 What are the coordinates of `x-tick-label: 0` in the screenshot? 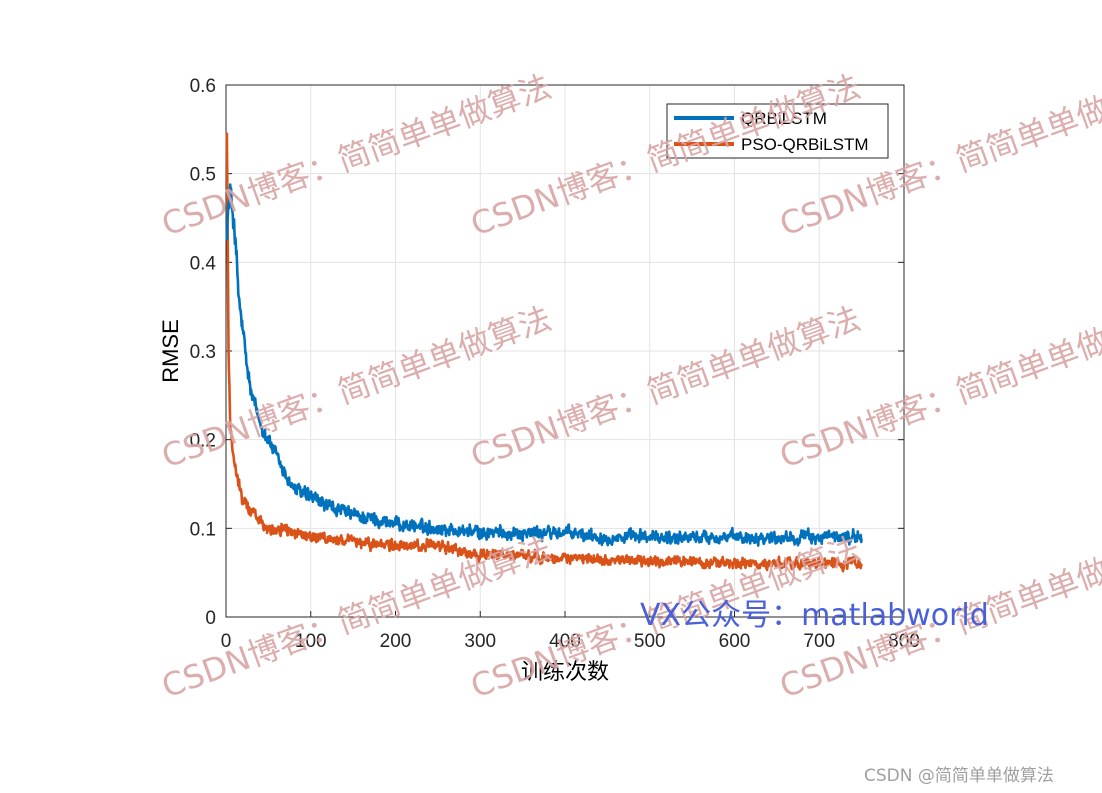 It's located at (226, 641).